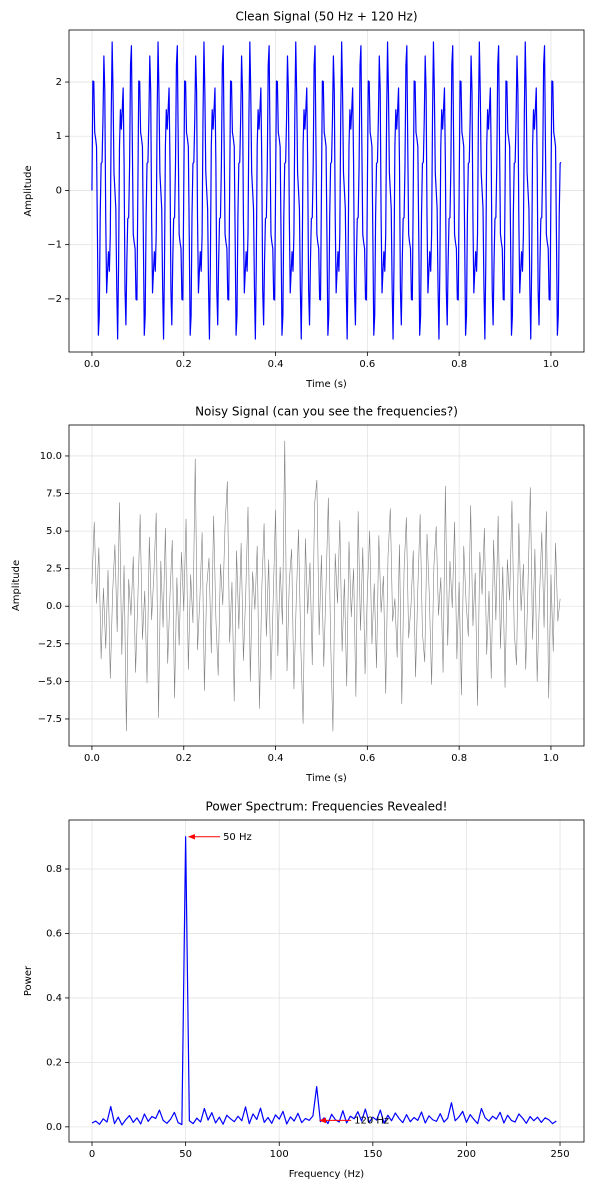  What do you see at coordinates (371, 1120) in the screenshot?
I see `annotation-text: 120 Hz` at bounding box center [371, 1120].